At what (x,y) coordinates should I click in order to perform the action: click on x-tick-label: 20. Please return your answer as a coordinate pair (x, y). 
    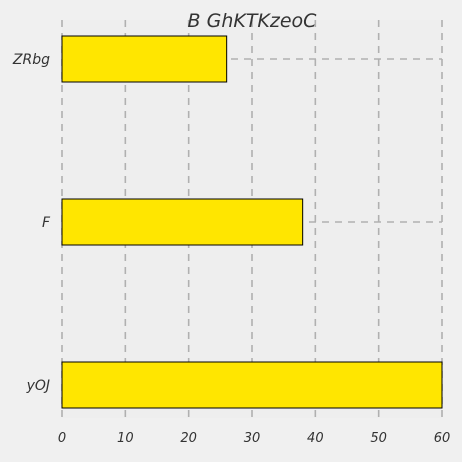
    Looking at the image, I should click on (188, 438).